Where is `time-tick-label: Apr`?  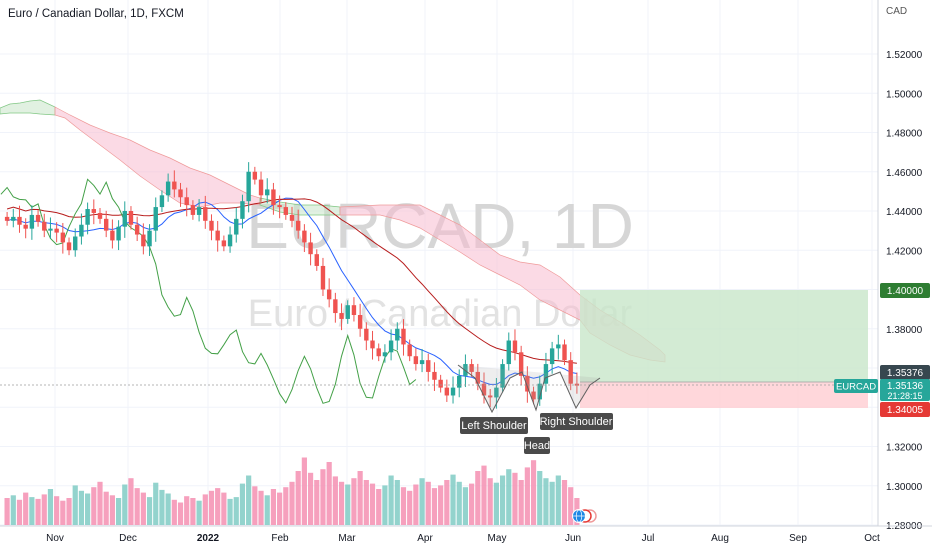 time-tick-label: Apr is located at coordinates (425, 538).